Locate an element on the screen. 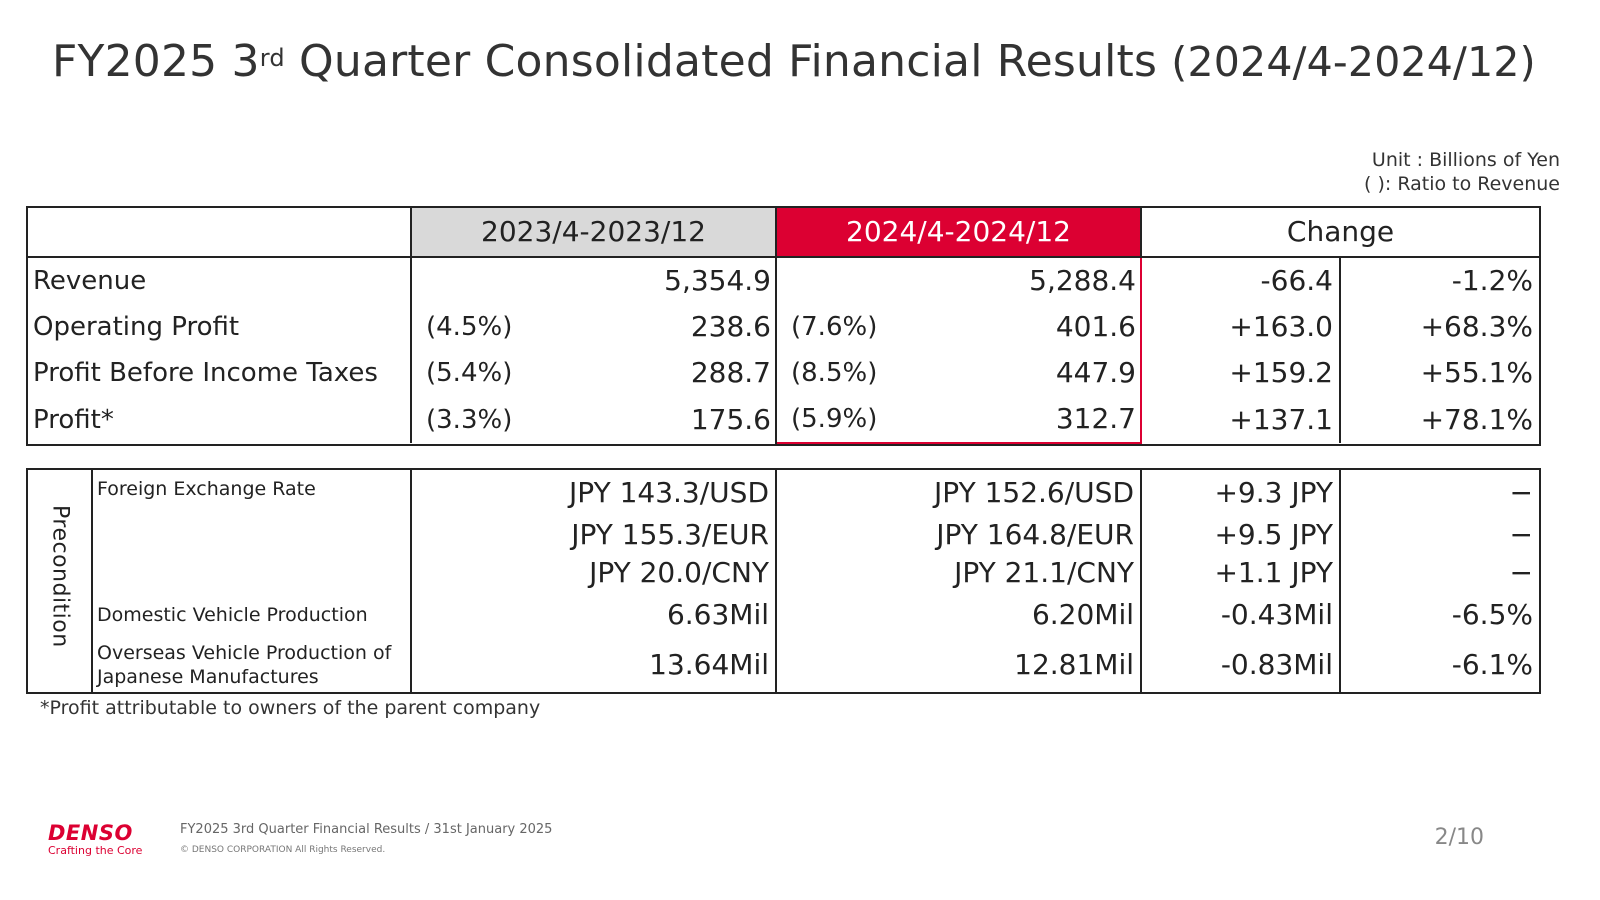 The image size is (1600, 900). curr-value: JPY 164.8/EUR is located at coordinates (959, 535).